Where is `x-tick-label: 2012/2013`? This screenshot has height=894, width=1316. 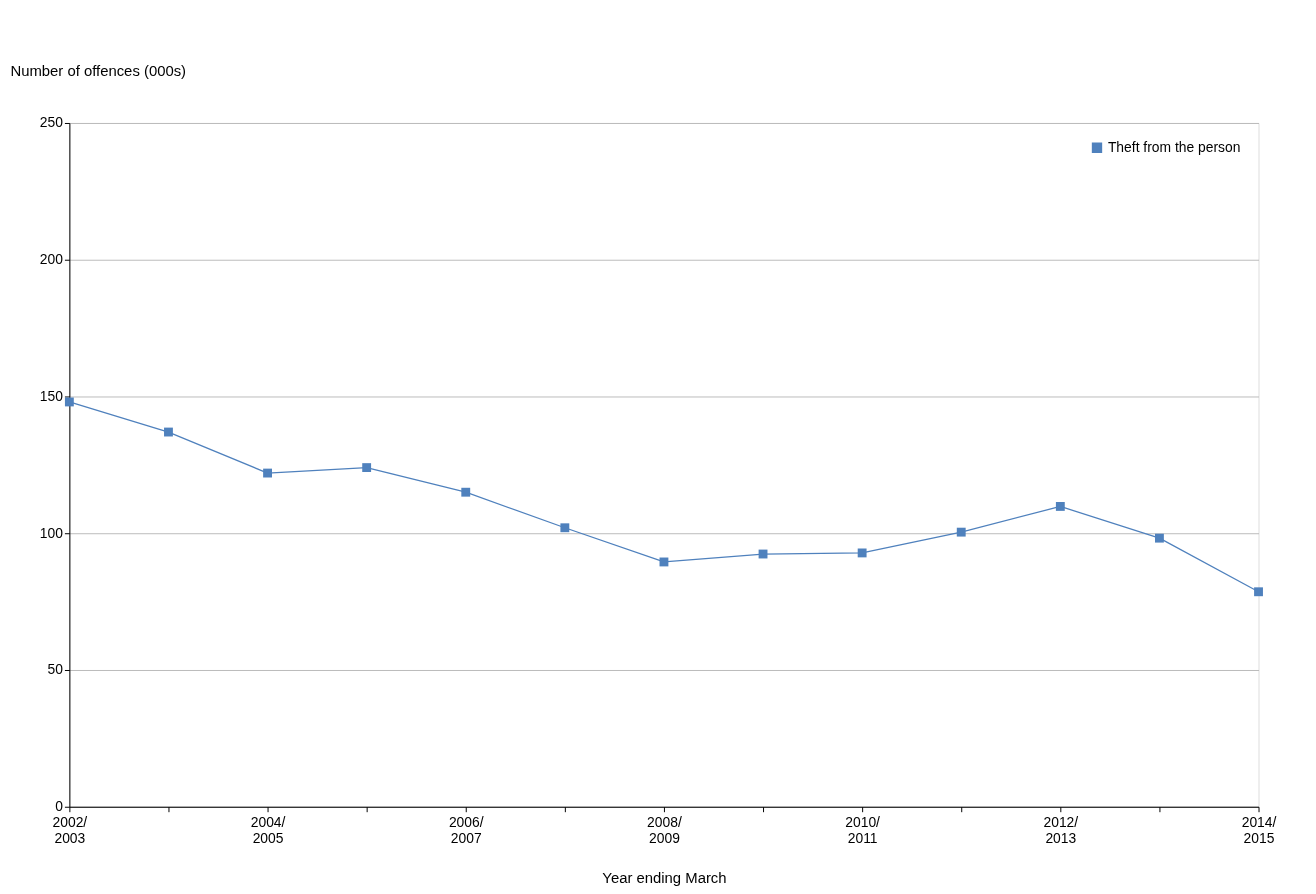
x-tick-label: 2012/2013 is located at coordinates (1061, 830).